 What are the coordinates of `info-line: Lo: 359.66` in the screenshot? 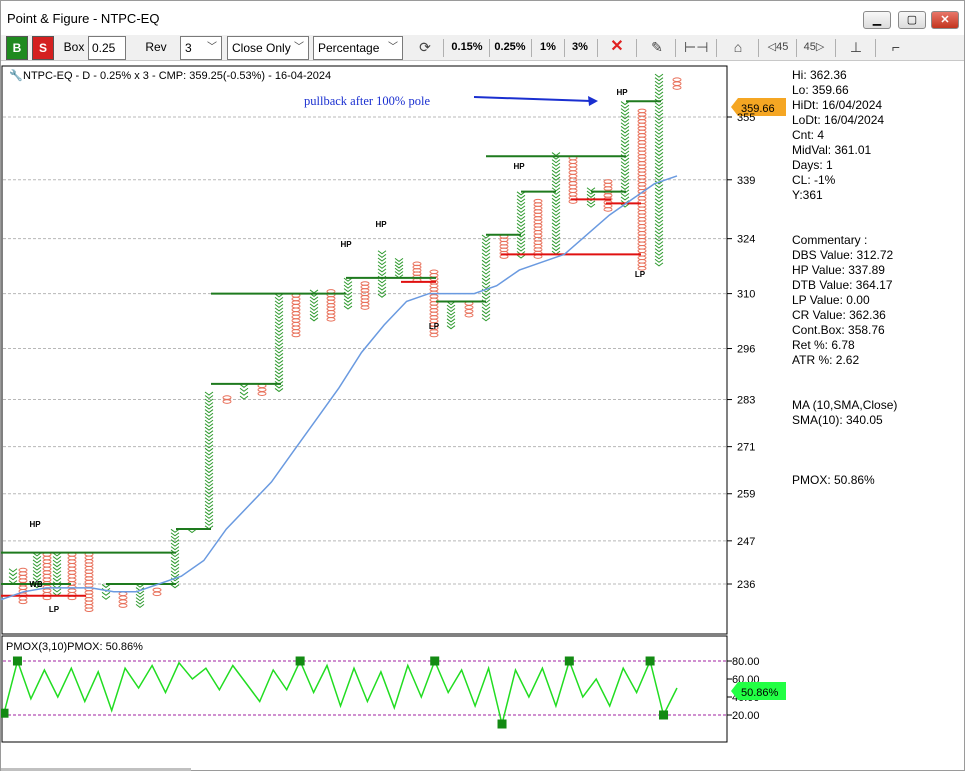 It's located at (820, 90).